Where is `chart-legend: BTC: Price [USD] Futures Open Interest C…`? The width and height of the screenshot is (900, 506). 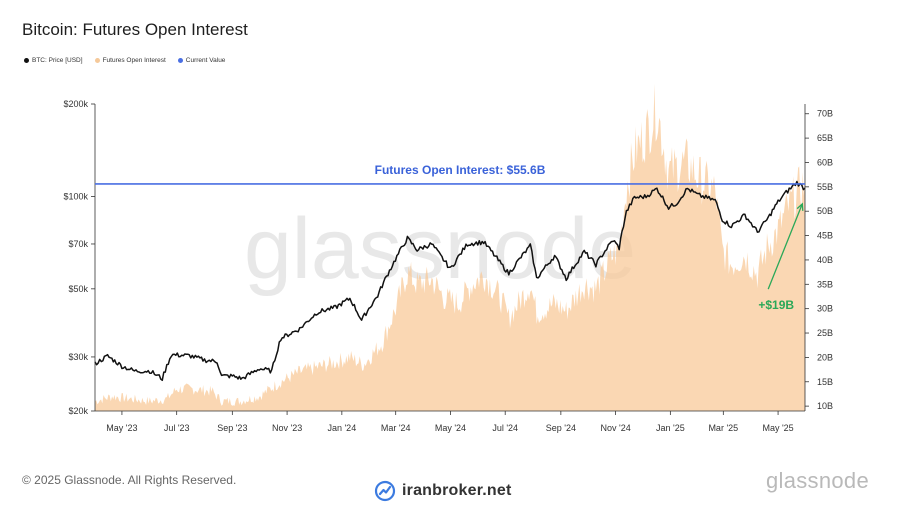 chart-legend: BTC: Price [USD] Futures Open Interest C… is located at coordinates (124, 60).